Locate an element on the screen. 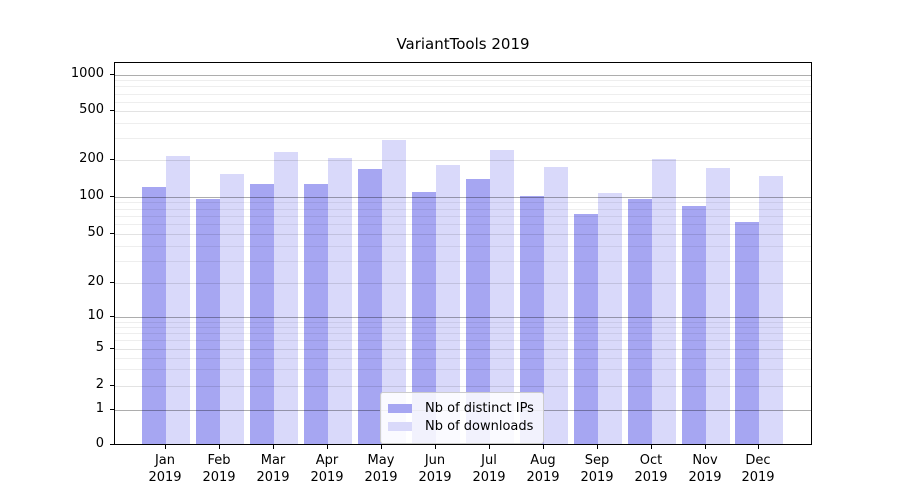 This screenshot has width=900, height=500. y-axis-tick-label: 5 is located at coordinates (99, 347).